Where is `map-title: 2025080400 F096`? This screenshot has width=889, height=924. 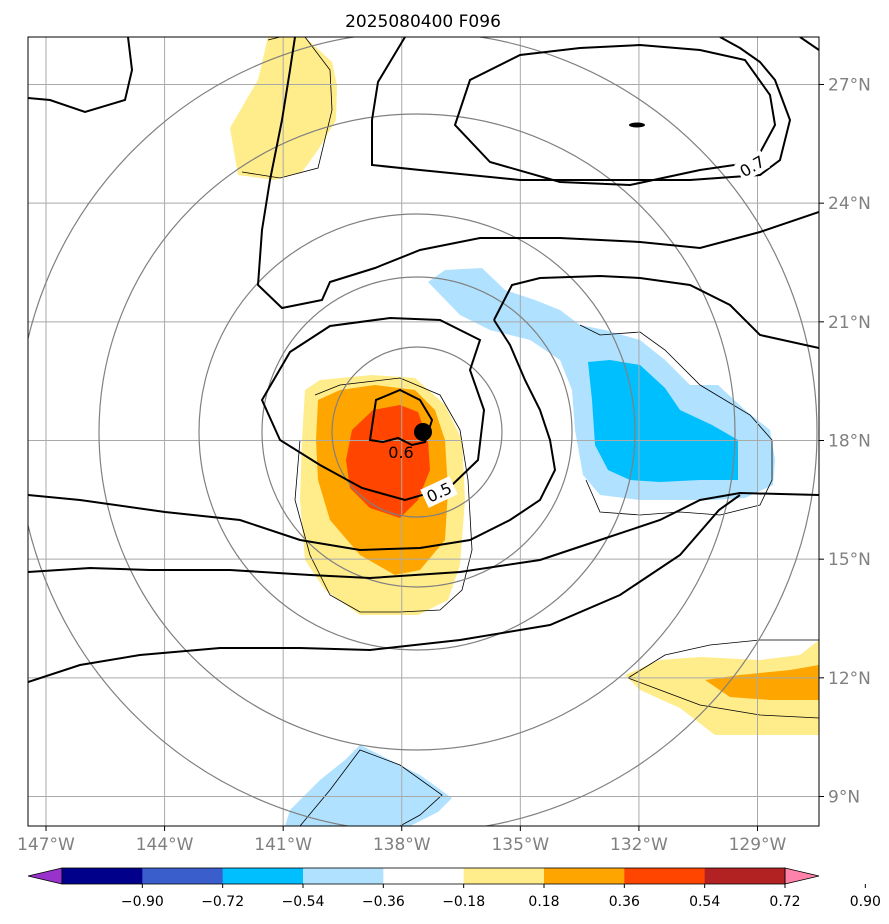 map-title: 2025080400 F096 is located at coordinates (423, 22).